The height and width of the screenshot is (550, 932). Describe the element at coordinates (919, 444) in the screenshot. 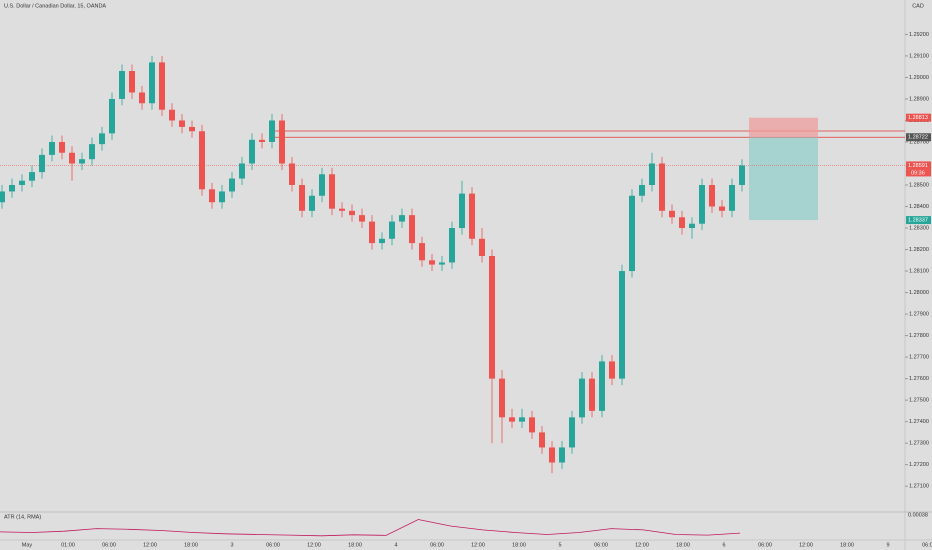

I see `y-tick-label: 1.27300` at that location.